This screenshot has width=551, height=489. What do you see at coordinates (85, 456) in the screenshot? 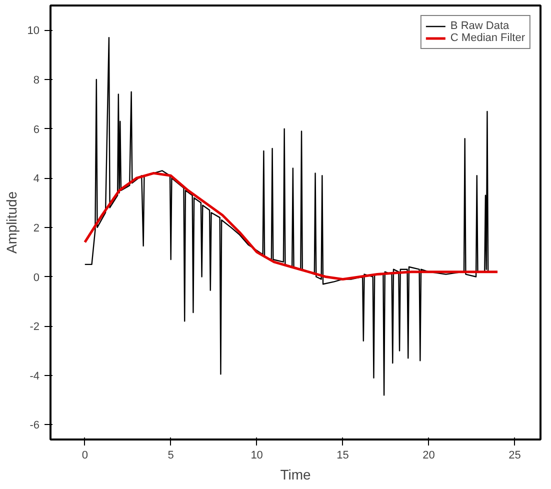
I see `x-tick-label: 0` at bounding box center [85, 456].